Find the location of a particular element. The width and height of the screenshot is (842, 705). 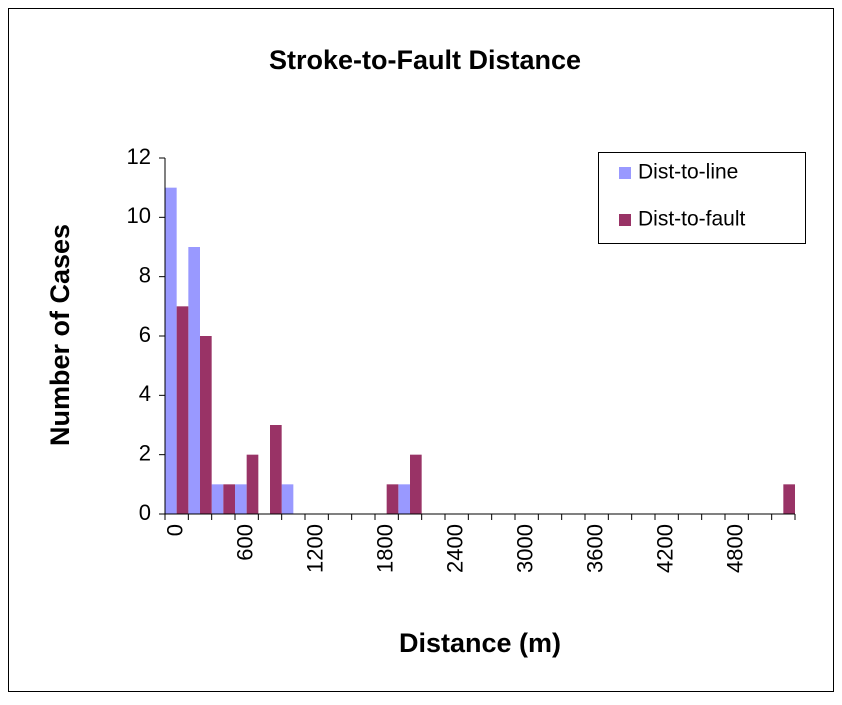

legend-label: Dist-to-fault is located at coordinates (692, 219).